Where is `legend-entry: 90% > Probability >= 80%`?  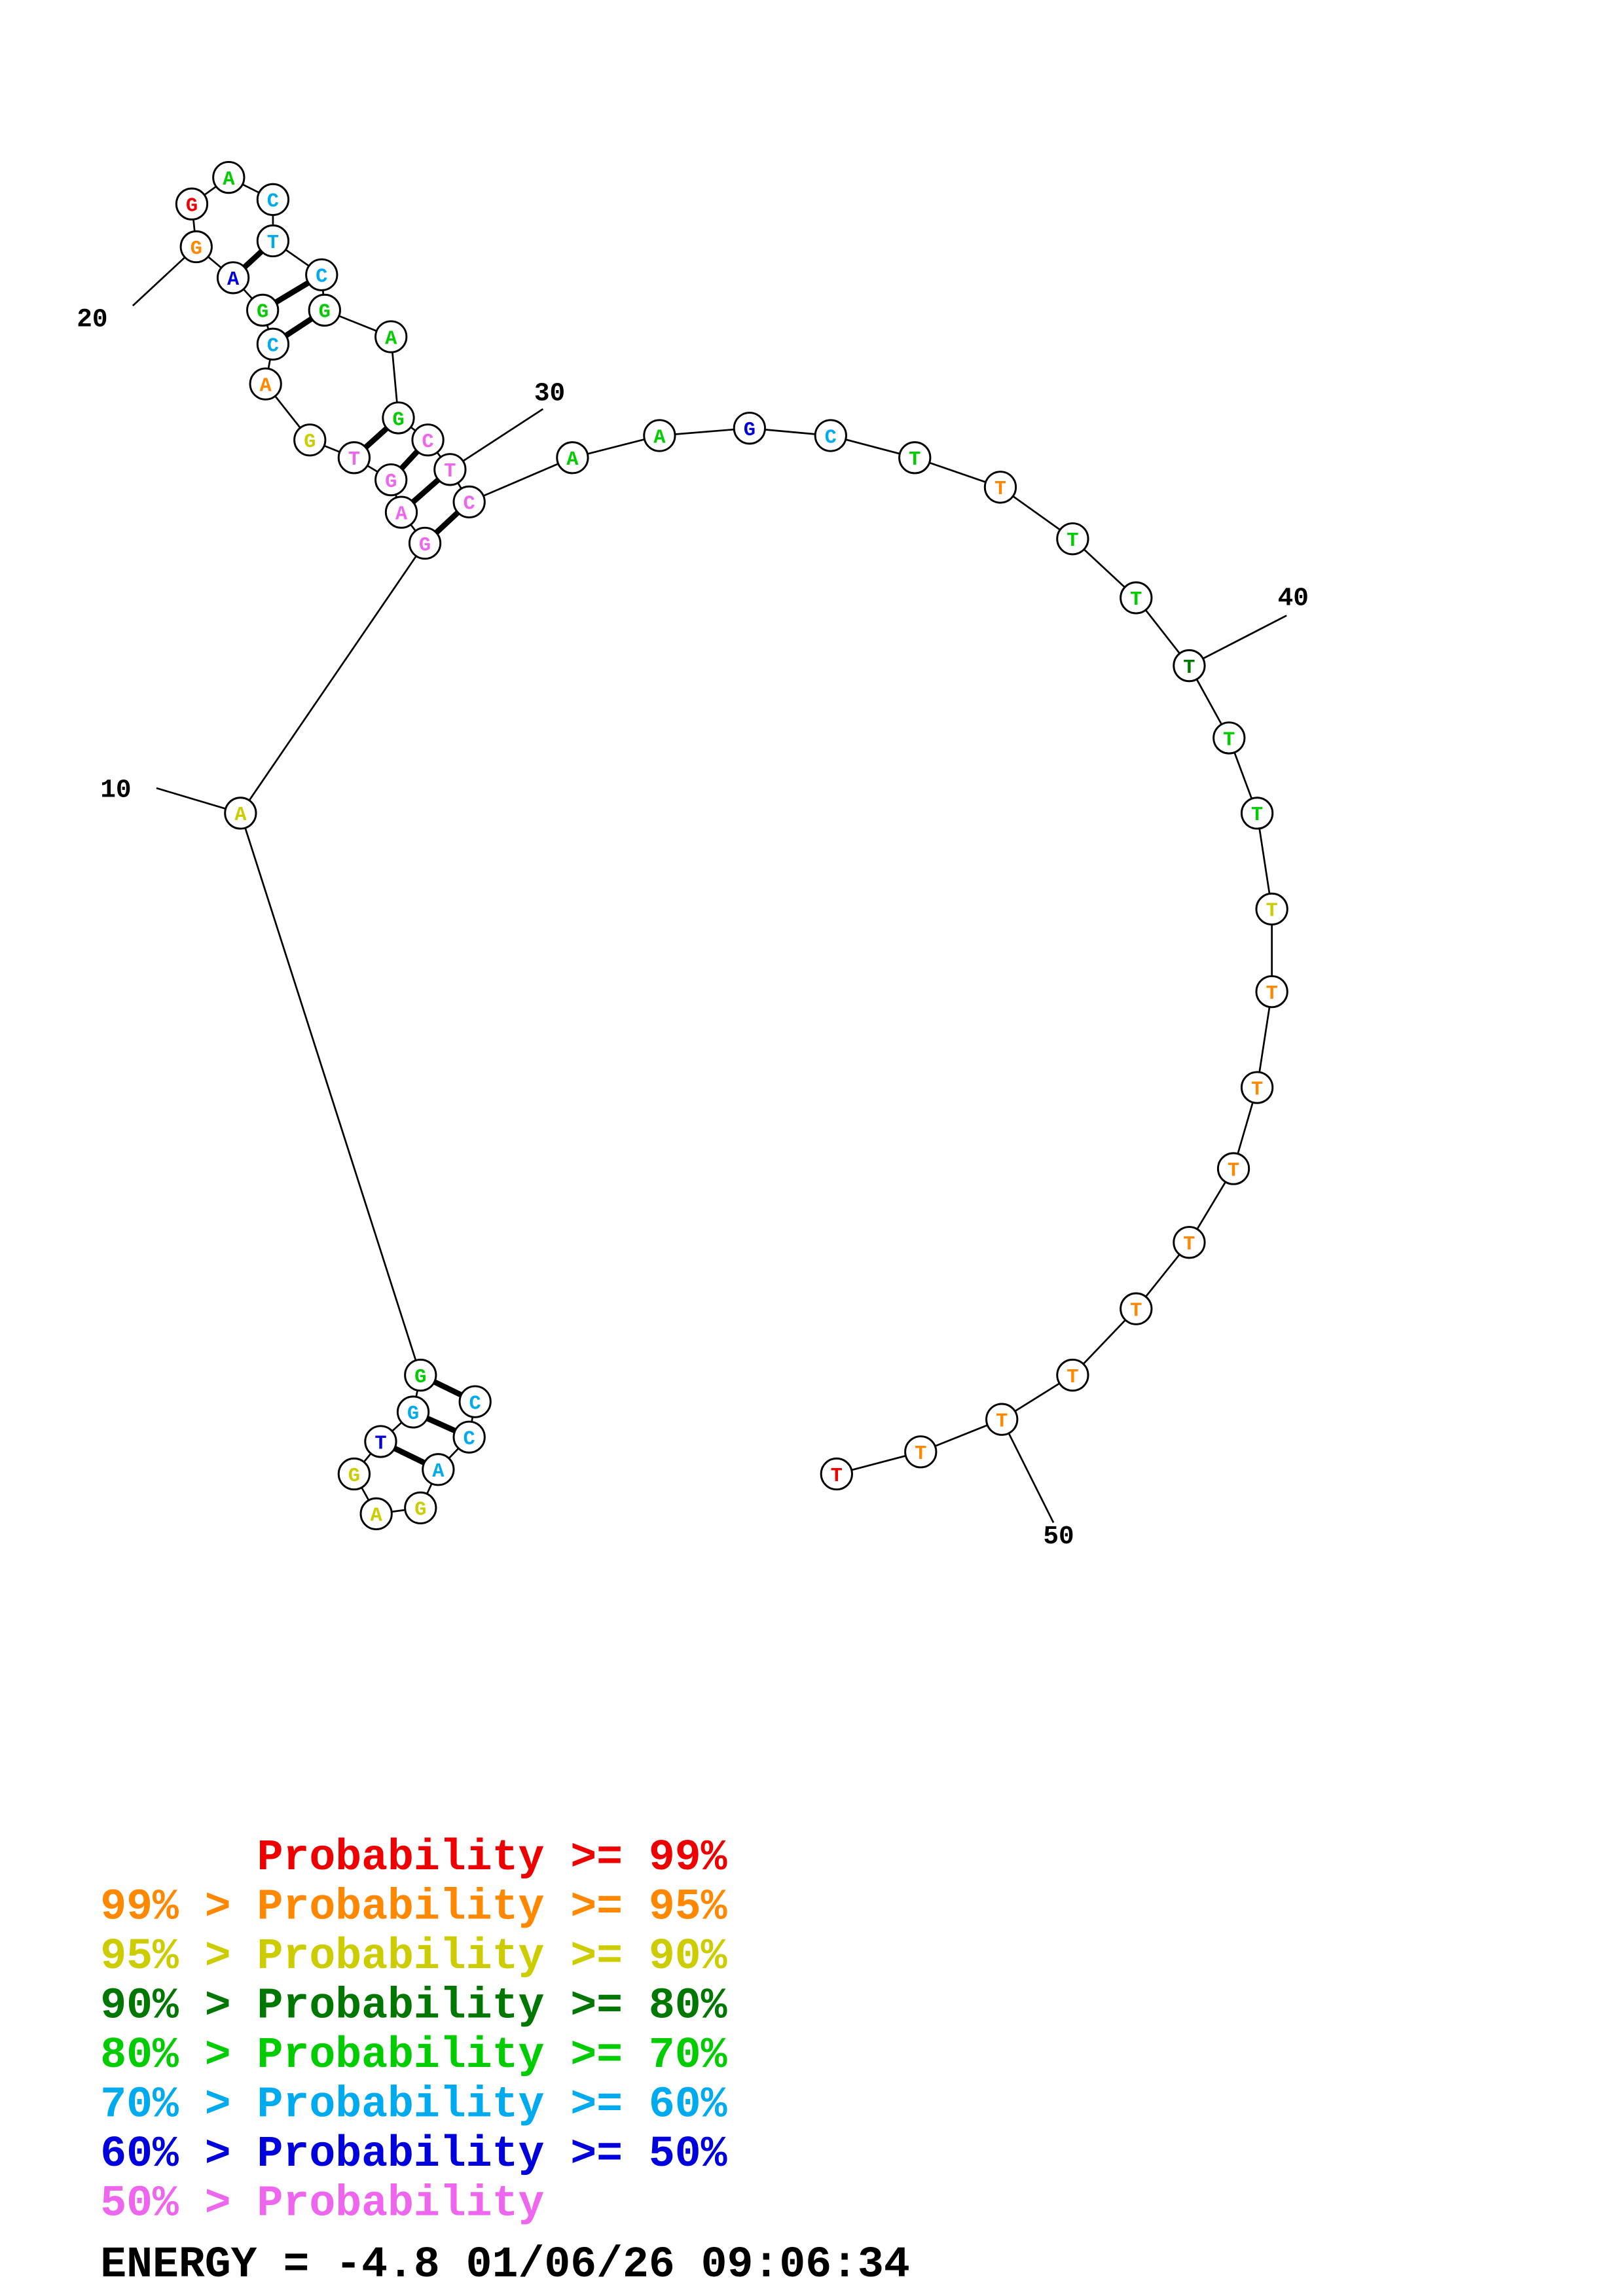
legend-entry: 90% > Probability >= 80% is located at coordinates (413, 2007).